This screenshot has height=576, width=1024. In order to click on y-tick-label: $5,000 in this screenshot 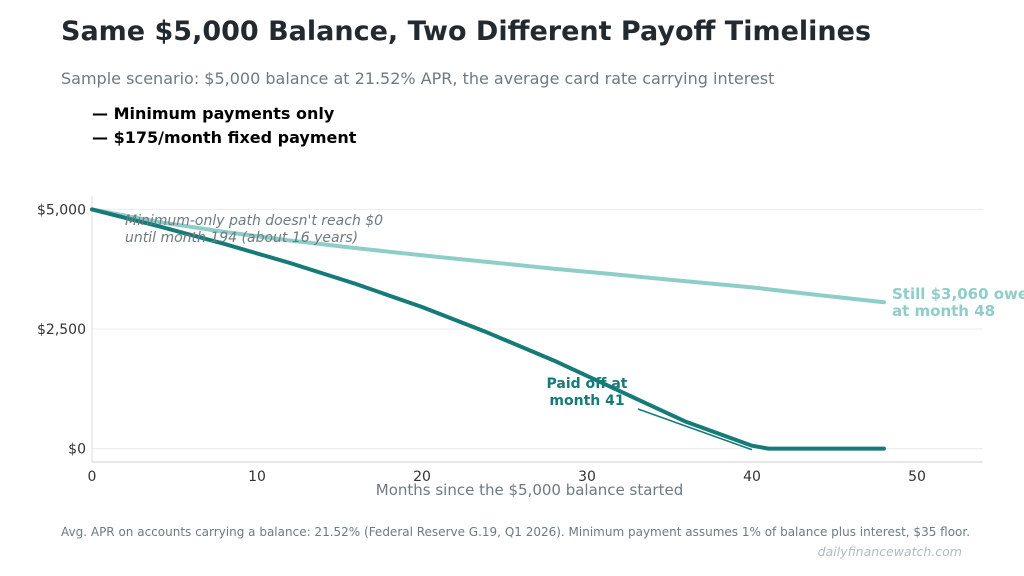, I will do `click(61, 210)`.